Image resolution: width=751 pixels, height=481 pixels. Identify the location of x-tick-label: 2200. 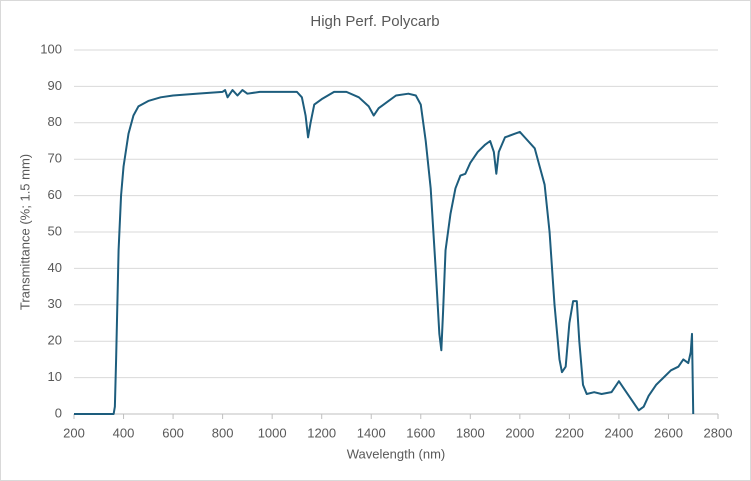
(569, 432).